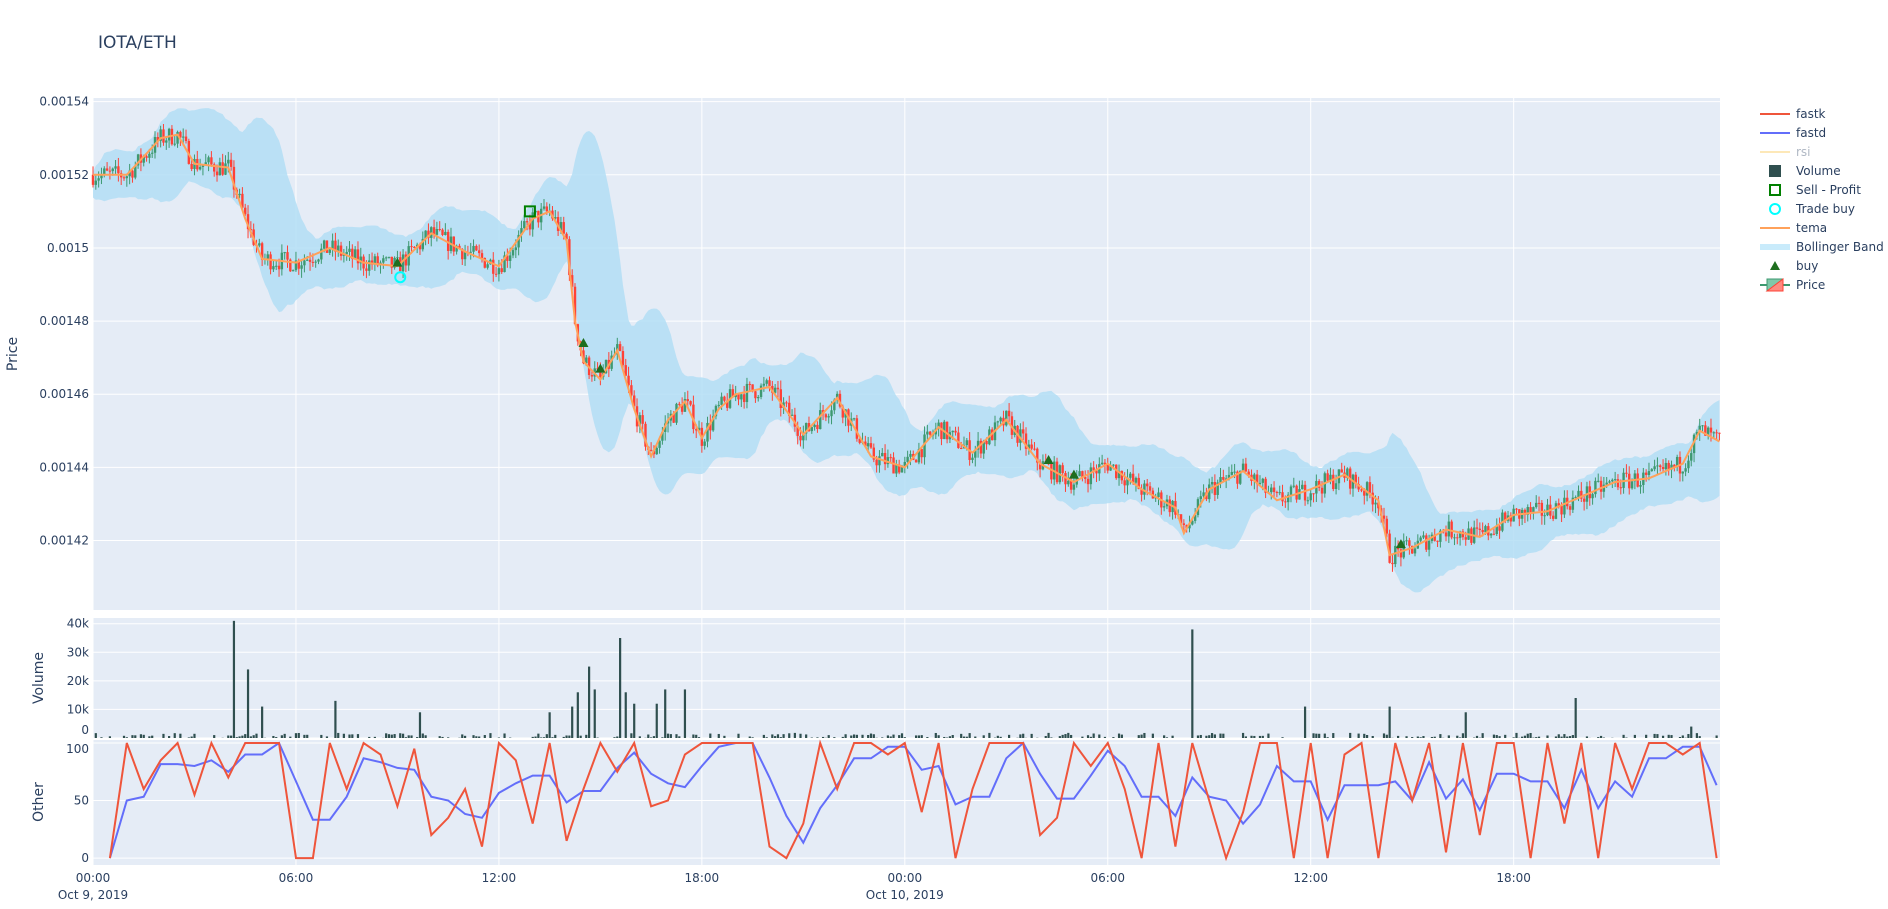 This screenshot has height=909, width=1888. Describe the element at coordinates (1812, 209) in the screenshot. I see `legend-item-trade-buy: Trade buy` at that location.